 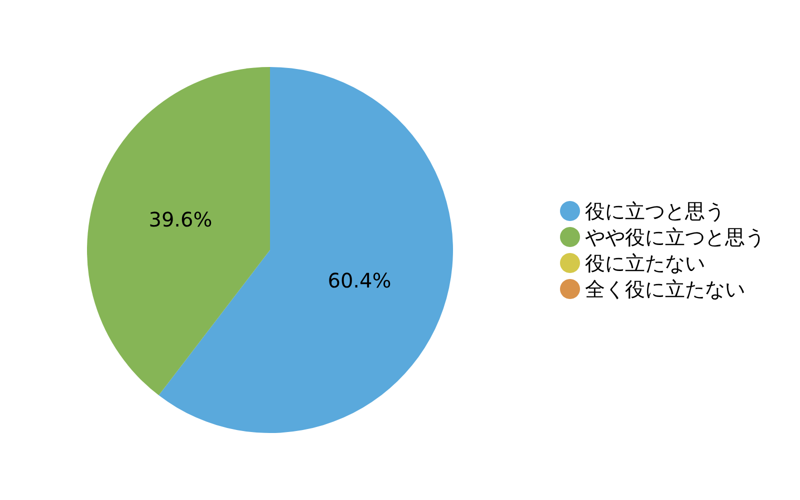 I want to click on legend-label: やや役に立つと思う, so click(x=675, y=237).